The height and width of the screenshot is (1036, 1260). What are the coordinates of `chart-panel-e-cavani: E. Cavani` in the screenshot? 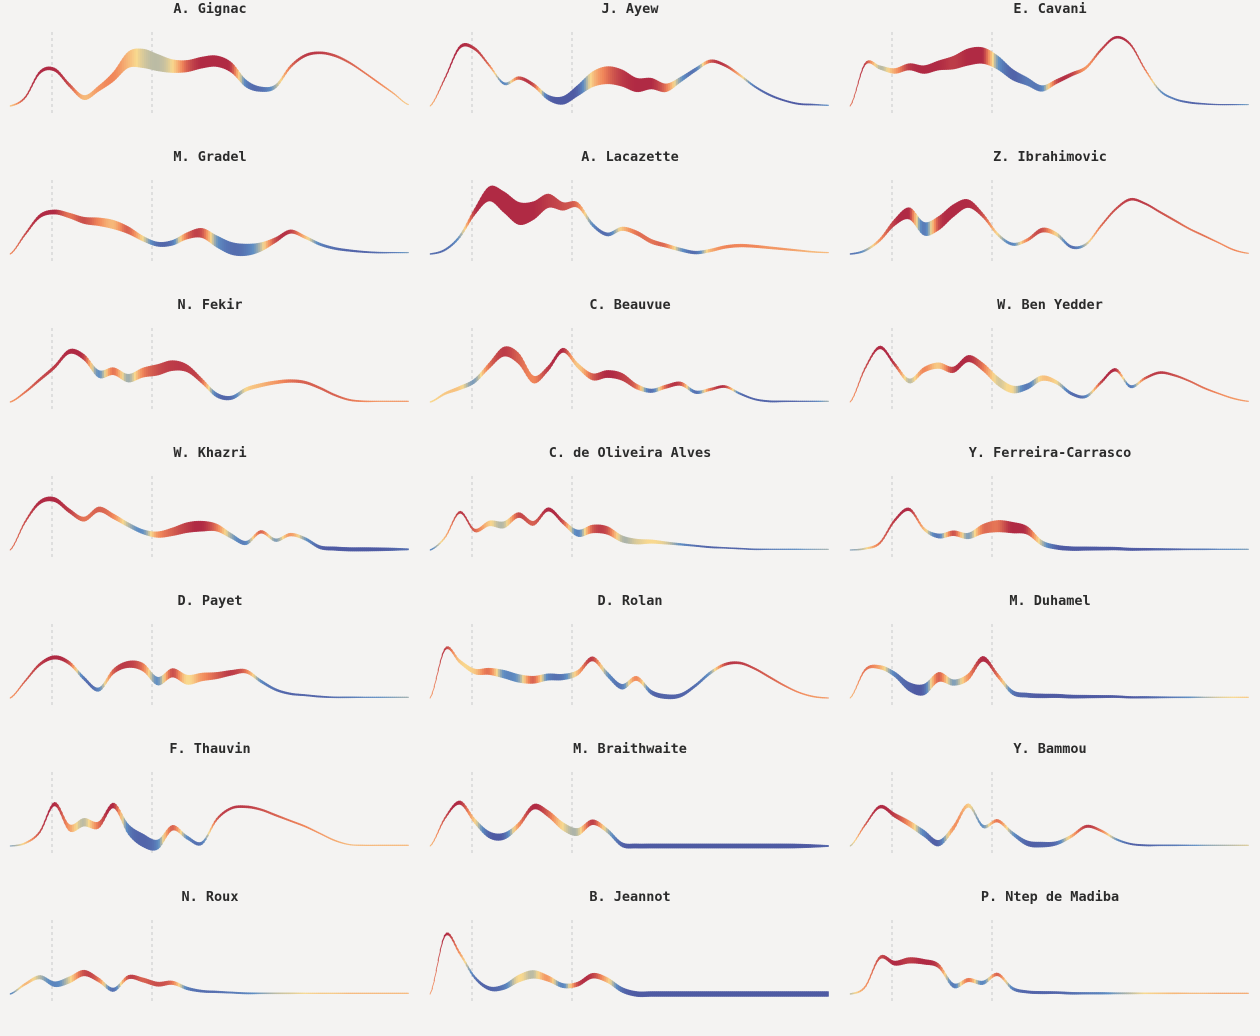 It's located at (1050, 74).